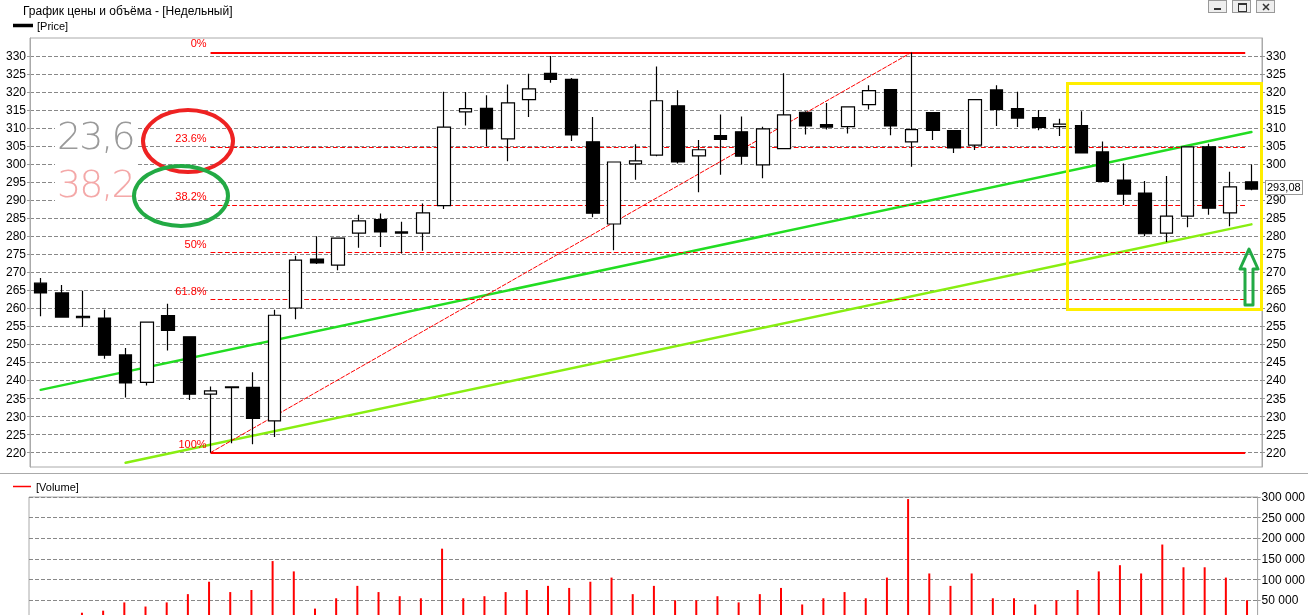 The height and width of the screenshot is (615, 1308). I want to click on y-tick-label: 325, so click(16, 74).